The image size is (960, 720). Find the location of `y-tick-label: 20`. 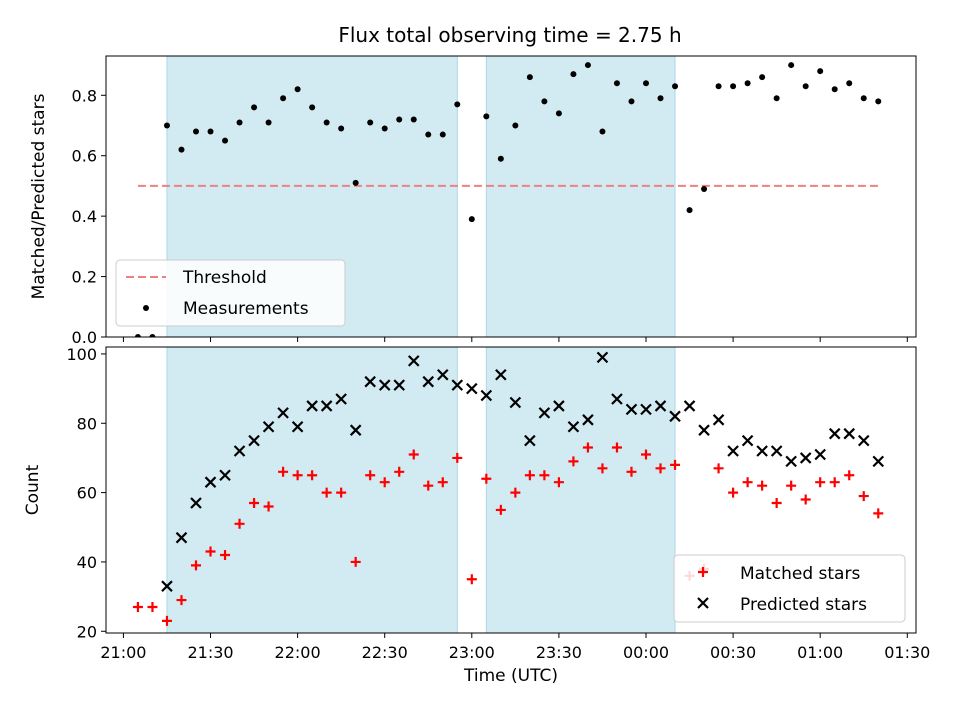

y-tick-label: 20 is located at coordinates (87, 631).